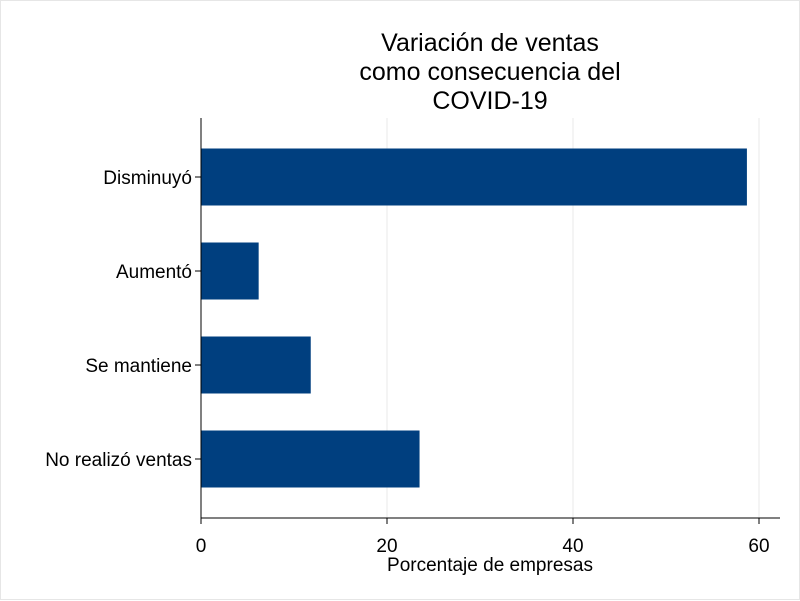  What do you see at coordinates (758, 546) in the screenshot?
I see `x-tick-label: 60` at bounding box center [758, 546].